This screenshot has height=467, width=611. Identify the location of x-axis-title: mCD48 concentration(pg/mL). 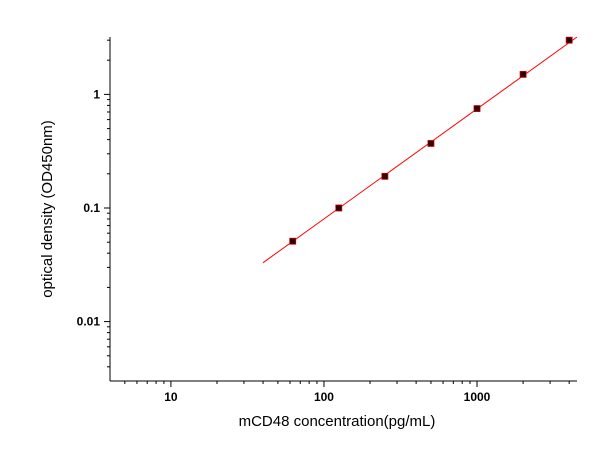
(337, 421).